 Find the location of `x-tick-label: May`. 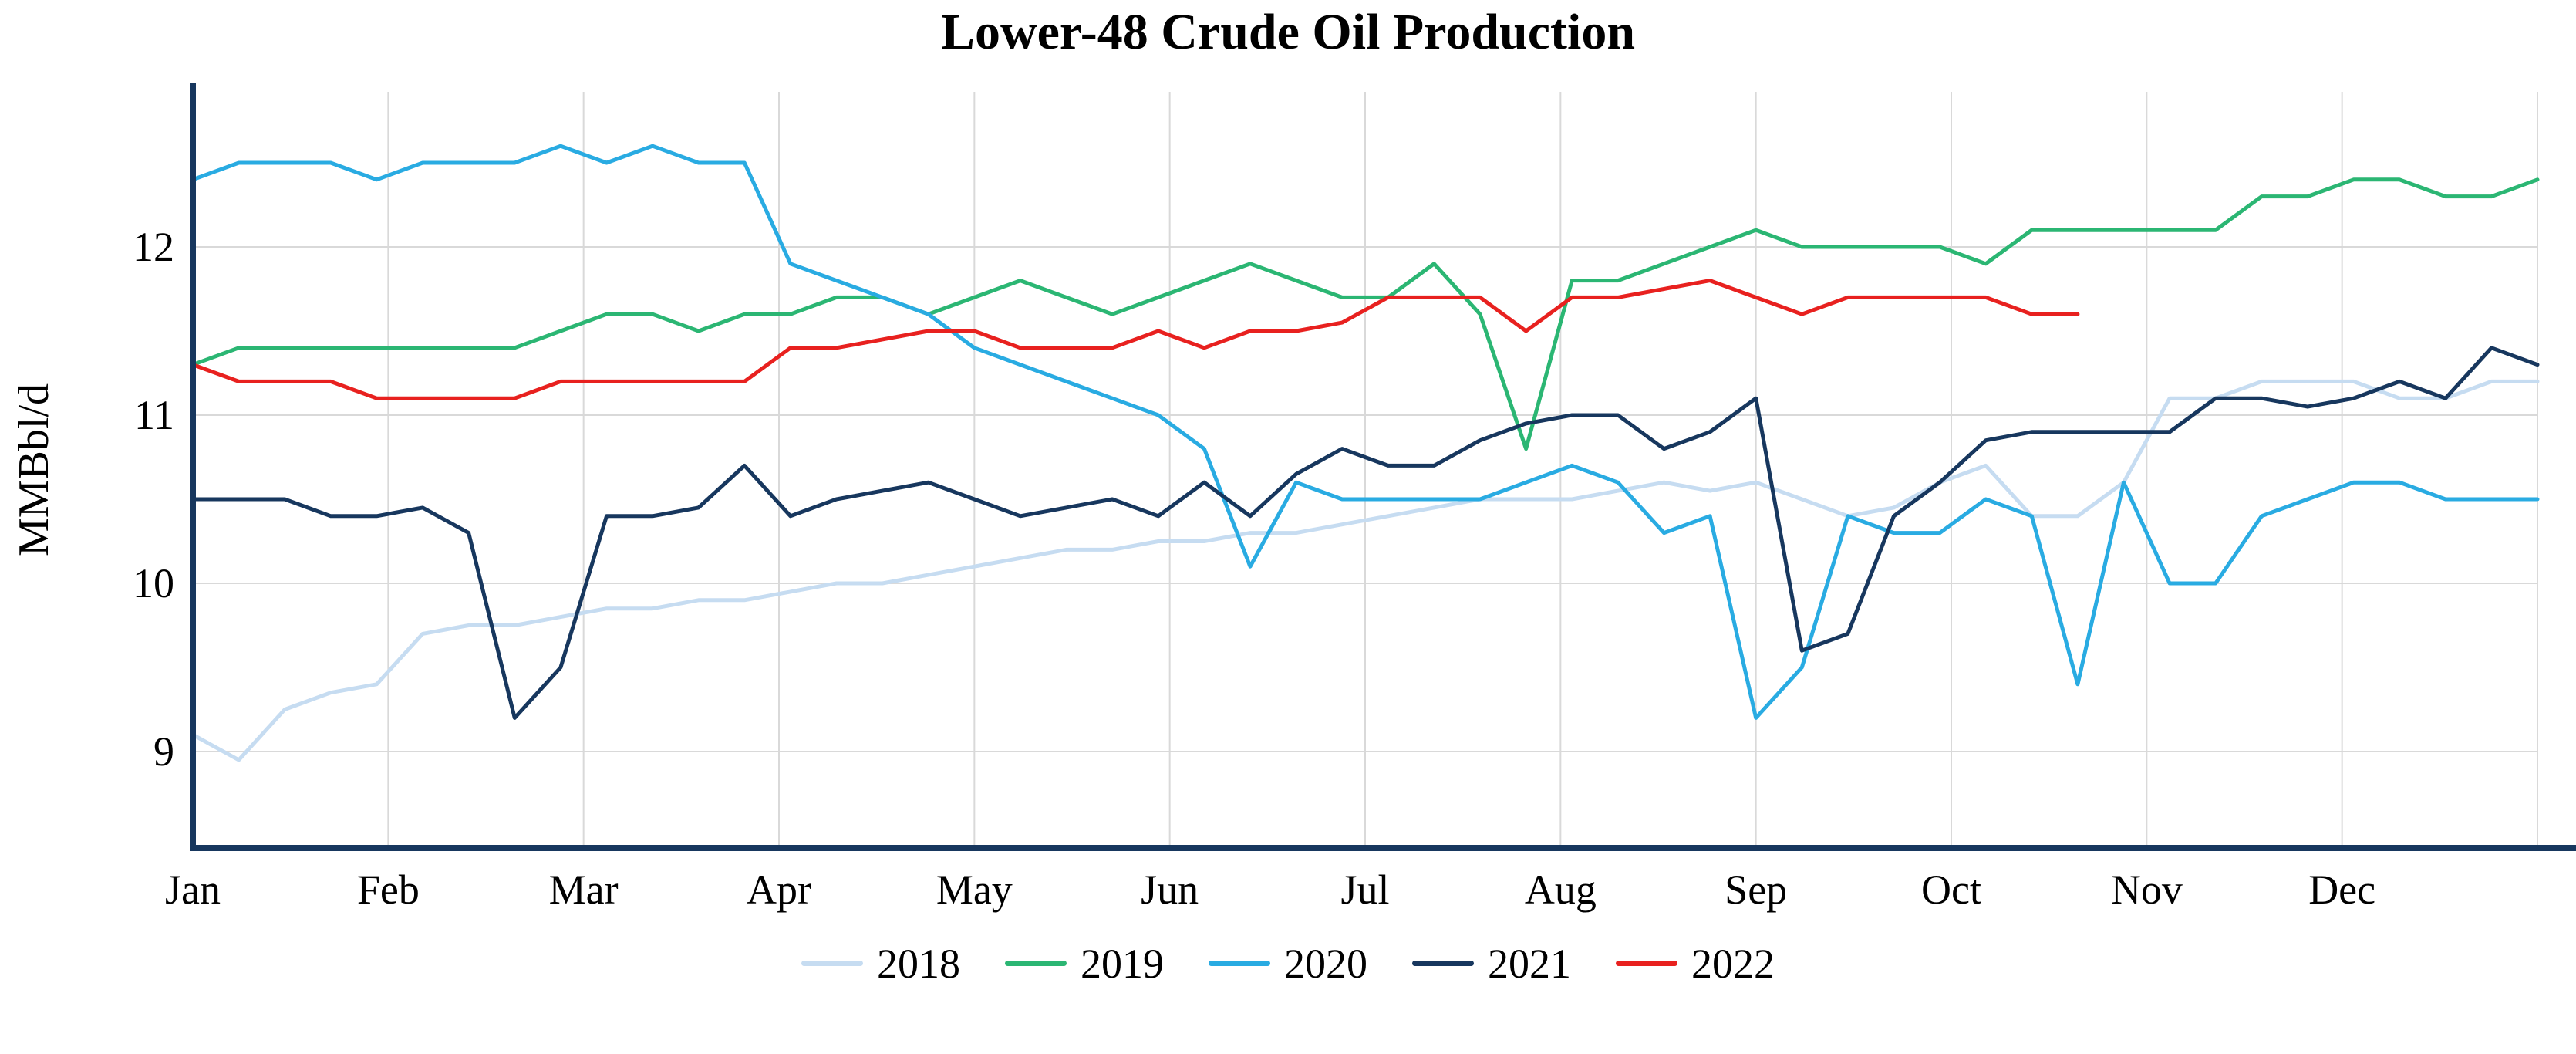

x-tick-label: May is located at coordinates (974, 890).